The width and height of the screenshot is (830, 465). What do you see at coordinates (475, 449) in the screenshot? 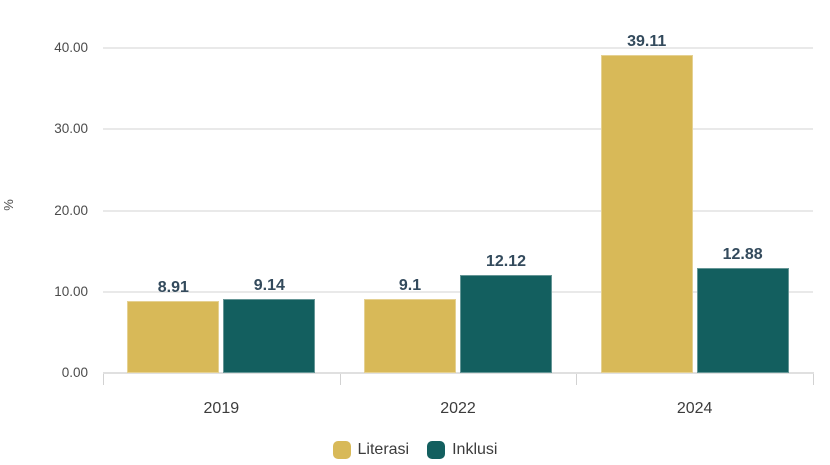
I see `legend-label-inklusi: Inklusi` at bounding box center [475, 449].